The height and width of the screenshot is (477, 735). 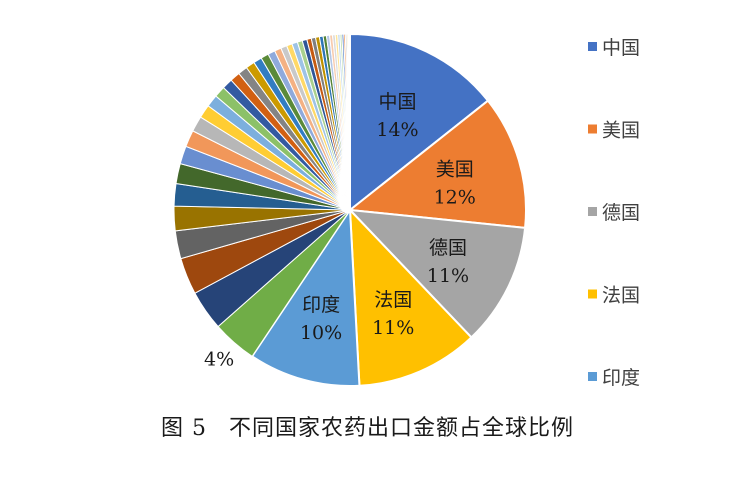 What do you see at coordinates (621, 296) in the screenshot?
I see `legend-entry-label: 法国` at bounding box center [621, 296].